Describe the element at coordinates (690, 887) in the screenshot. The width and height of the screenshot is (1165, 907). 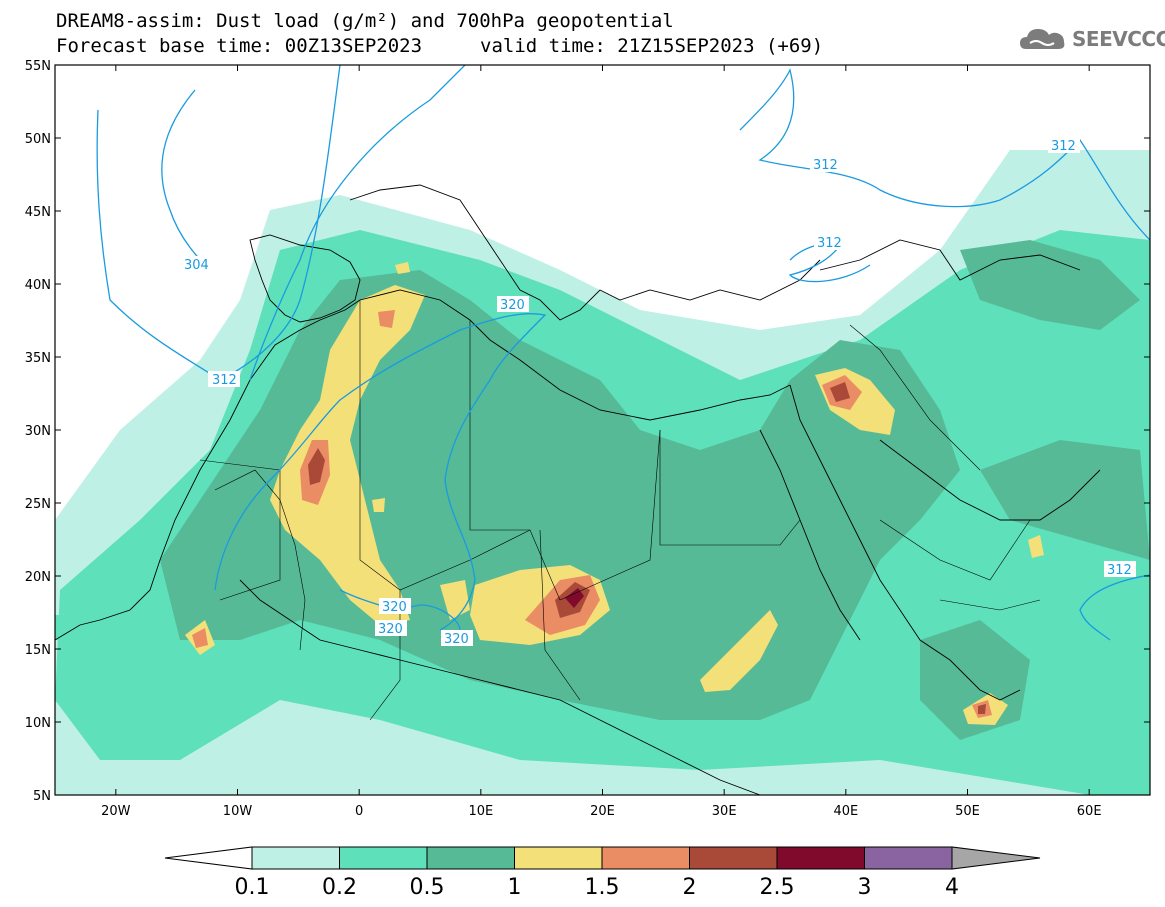
I see `colorbar-label: 2` at that location.